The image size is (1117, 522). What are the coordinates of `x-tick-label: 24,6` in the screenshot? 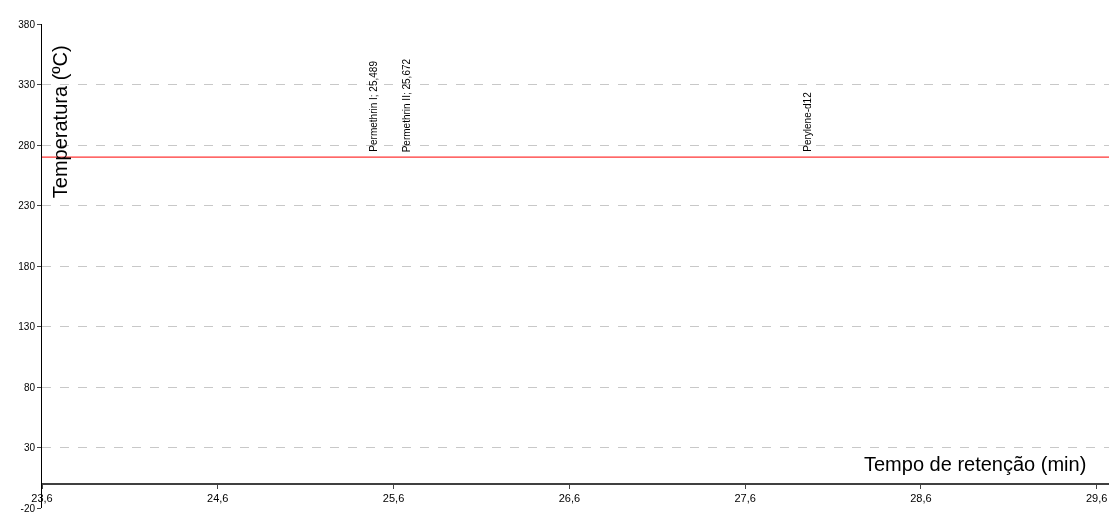 It's located at (218, 497).